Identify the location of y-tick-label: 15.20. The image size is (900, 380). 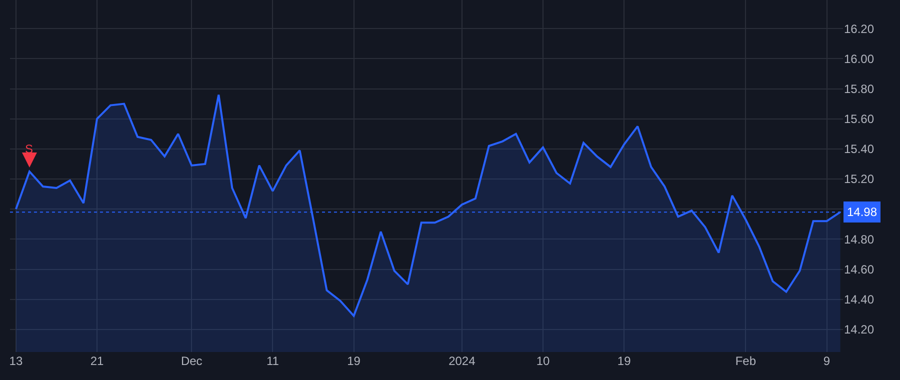
(859, 179).